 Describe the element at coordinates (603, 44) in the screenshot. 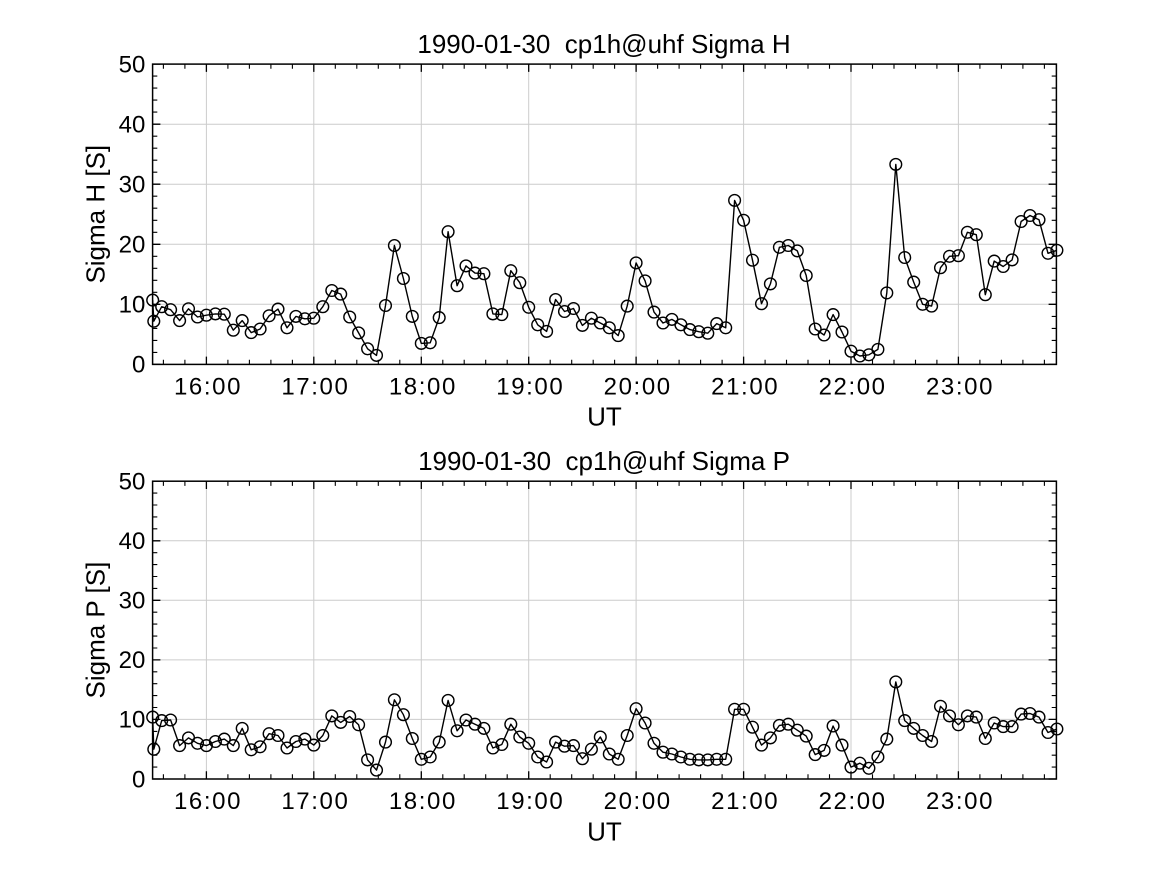

I see `svg-text: 1990-01-30 cp1h@uhf Sigma H` at that location.